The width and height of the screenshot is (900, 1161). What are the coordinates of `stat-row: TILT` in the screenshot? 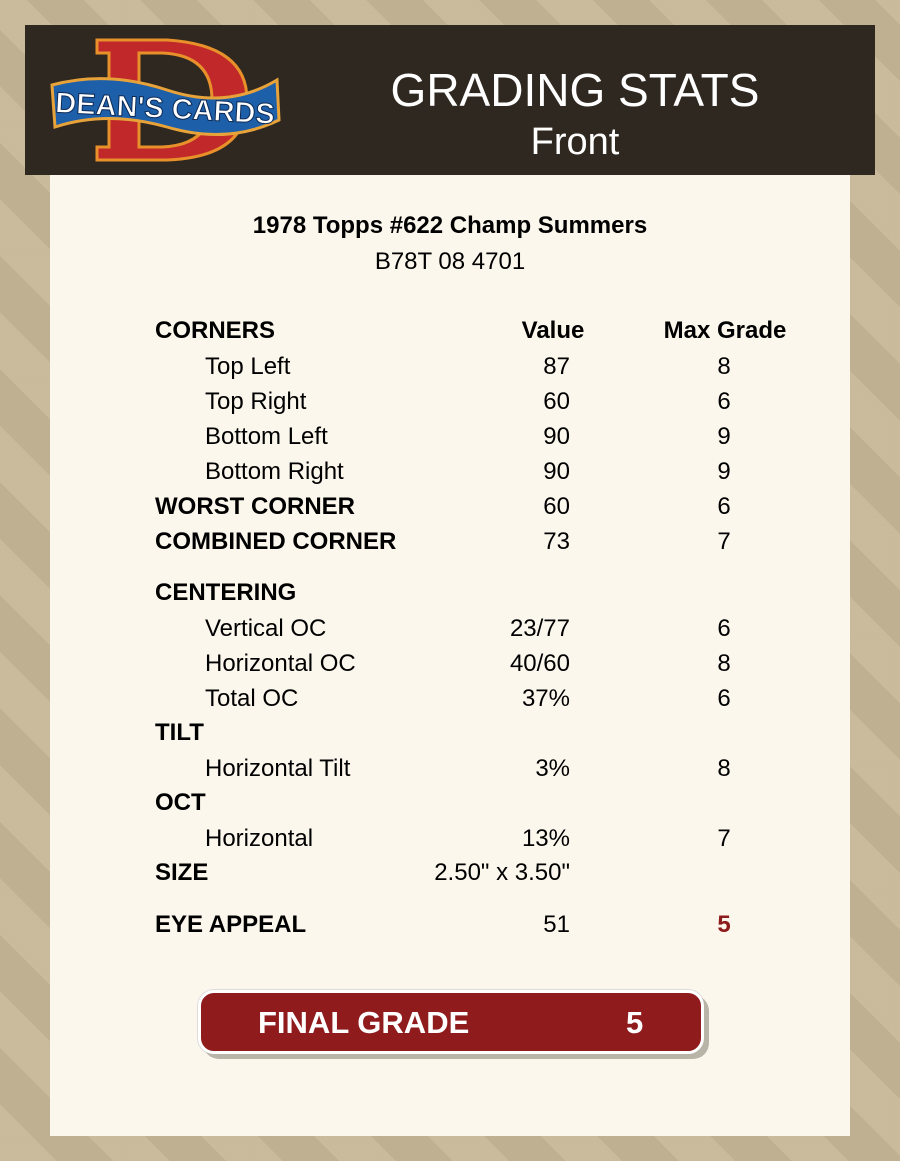 It's located at (450, 734).